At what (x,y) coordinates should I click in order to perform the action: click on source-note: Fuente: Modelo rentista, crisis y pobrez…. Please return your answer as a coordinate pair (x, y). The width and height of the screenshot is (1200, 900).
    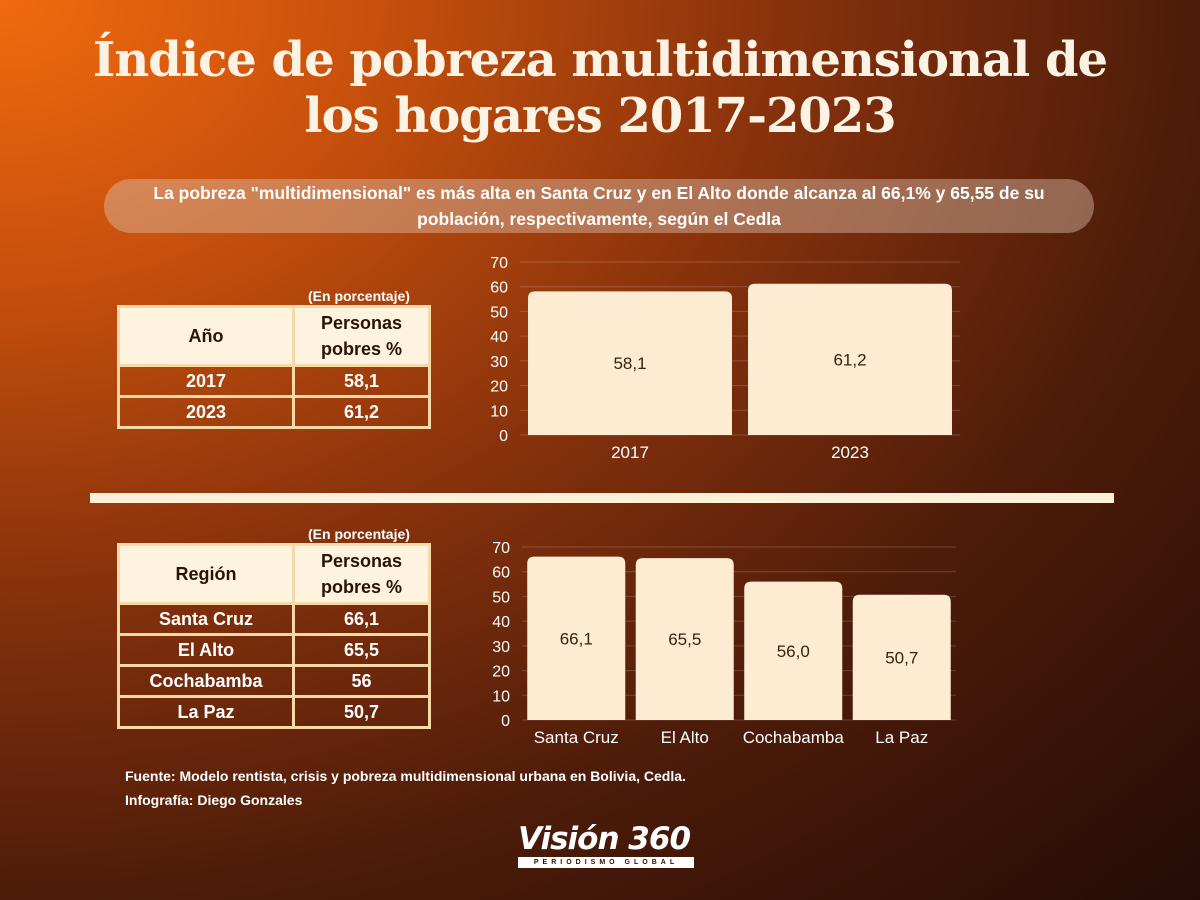
    Looking at the image, I should click on (405, 788).